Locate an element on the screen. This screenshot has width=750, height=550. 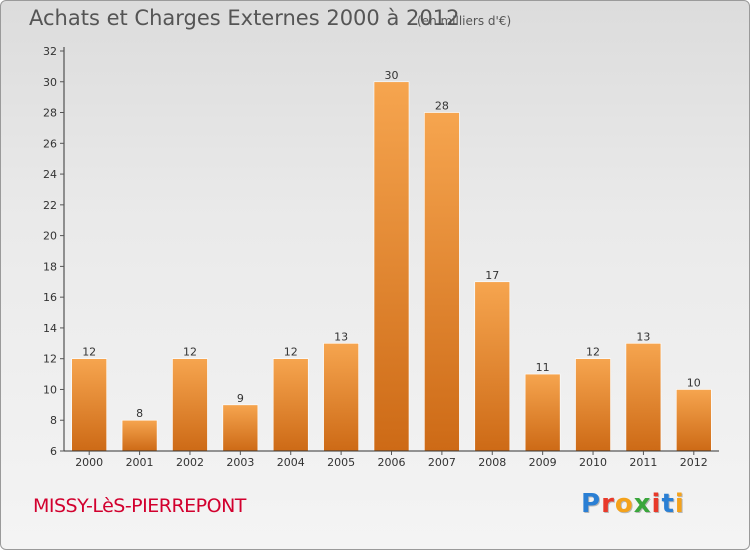
data-label-2000: 12 is located at coordinates (89, 352).